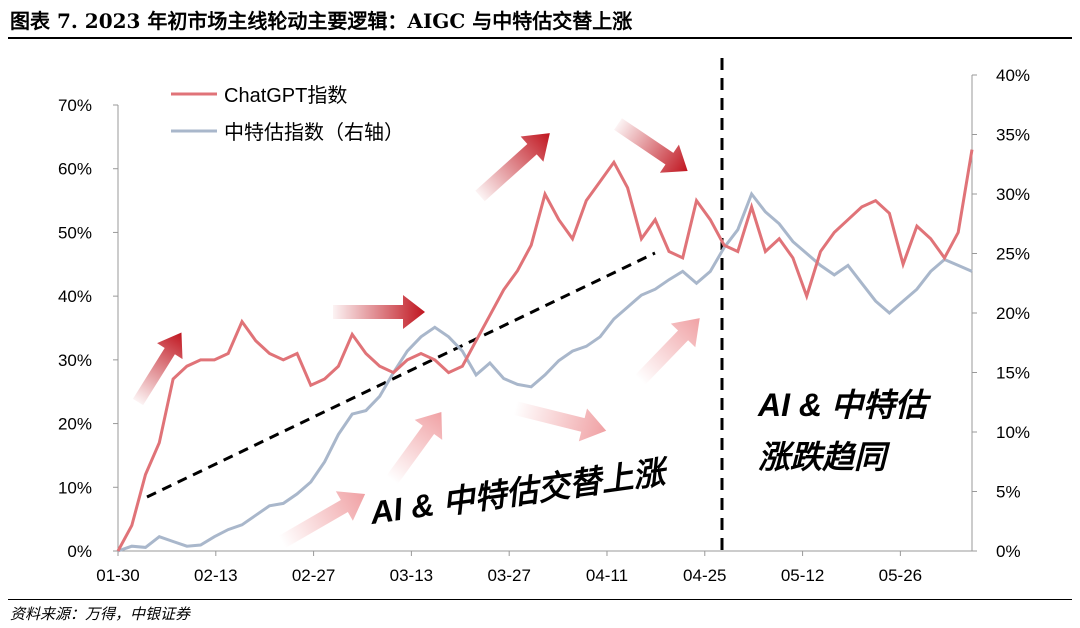 This screenshot has height=628, width=1080. What do you see at coordinates (1008, 492) in the screenshot?
I see `right-axis-tick-label: 5%` at bounding box center [1008, 492].